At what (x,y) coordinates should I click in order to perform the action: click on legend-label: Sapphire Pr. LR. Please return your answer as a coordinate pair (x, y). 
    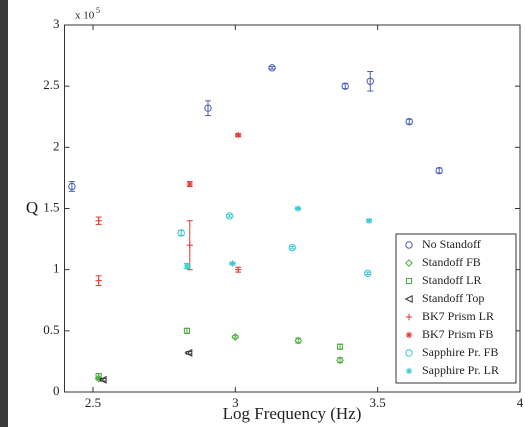
    Looking at the image, I should click on (460, 370).